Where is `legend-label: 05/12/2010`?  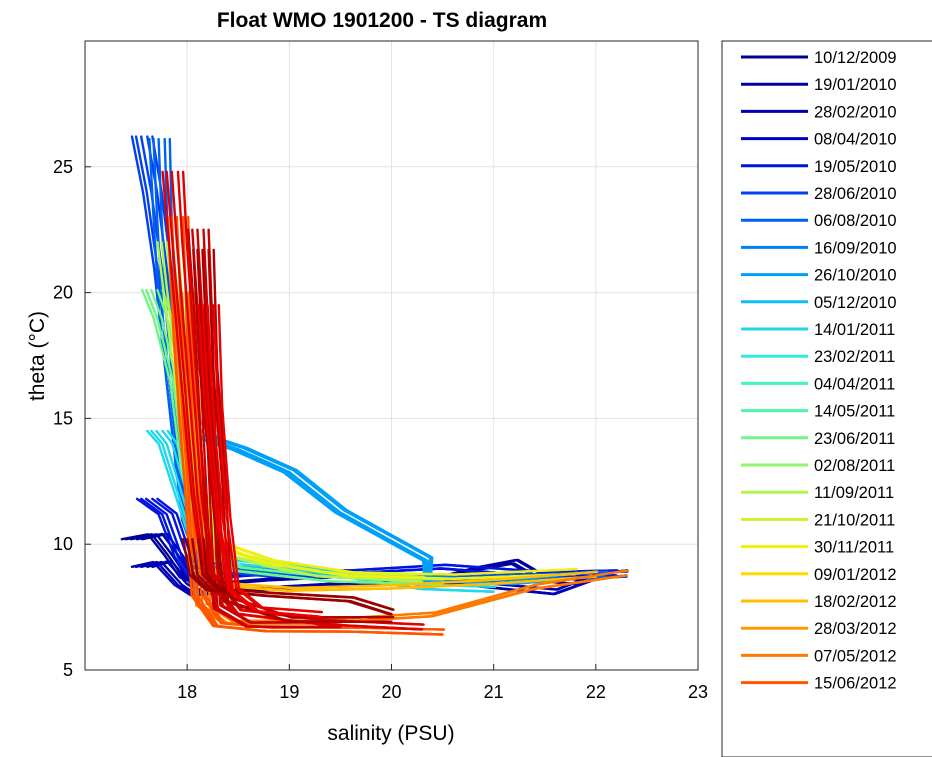
legend-label: 05/12/2010 is located at coordinates (855, 303).